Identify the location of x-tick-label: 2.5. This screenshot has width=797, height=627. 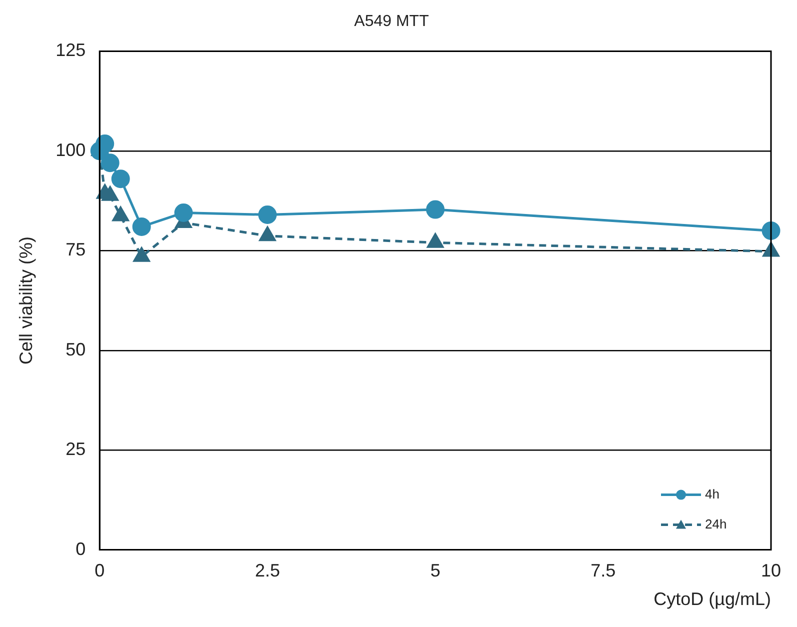
(267, 570).